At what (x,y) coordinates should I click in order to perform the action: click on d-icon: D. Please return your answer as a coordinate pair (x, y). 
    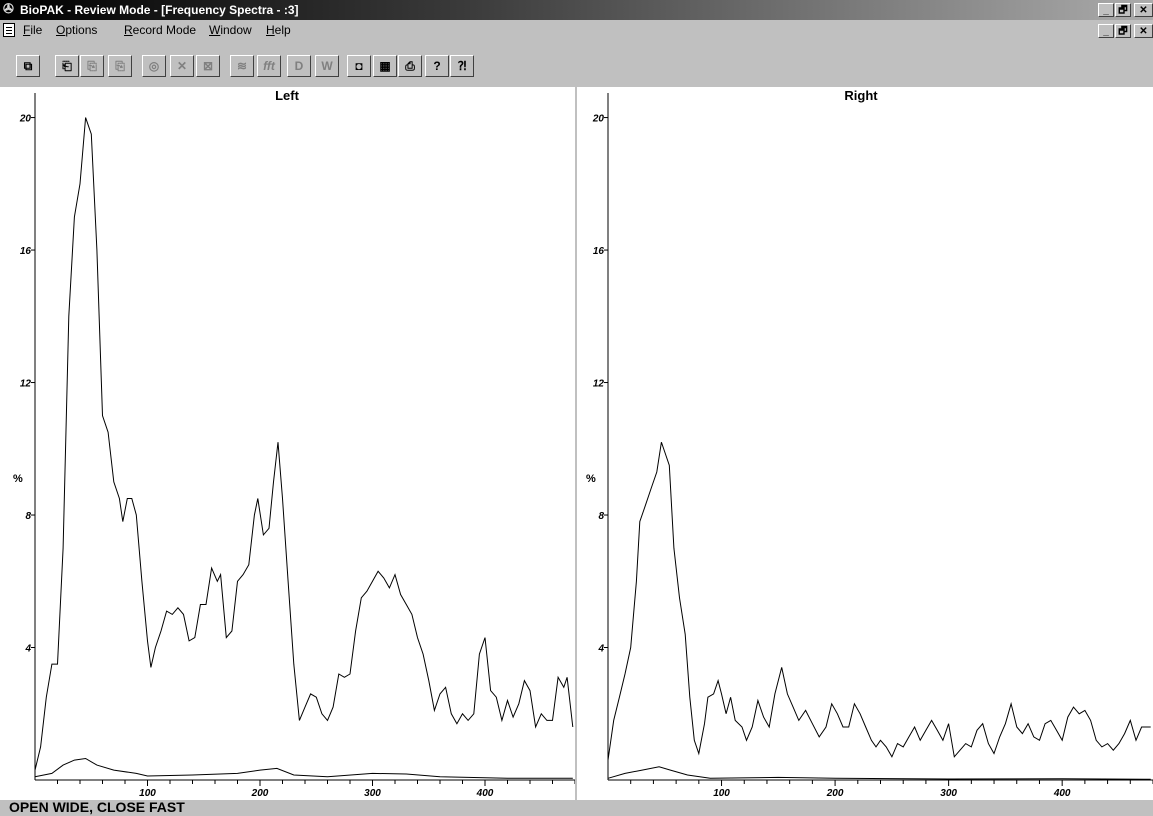
    Looking at the image, I should click on (299, 66).